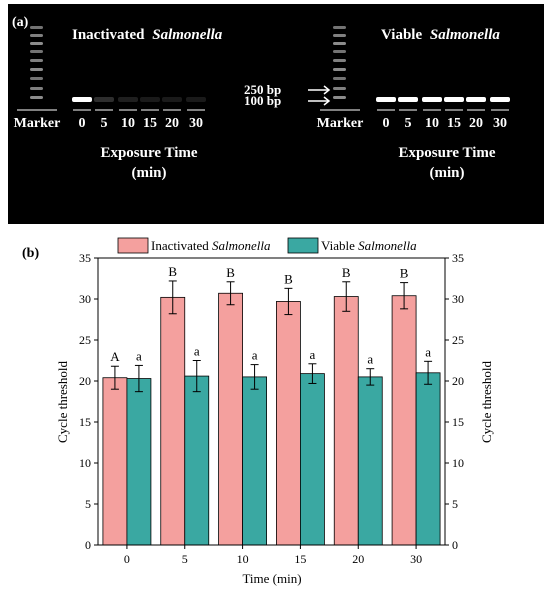 This screenshot has width=550, height=595. I want to click on x-tick-label: 30, so click(416, 559).